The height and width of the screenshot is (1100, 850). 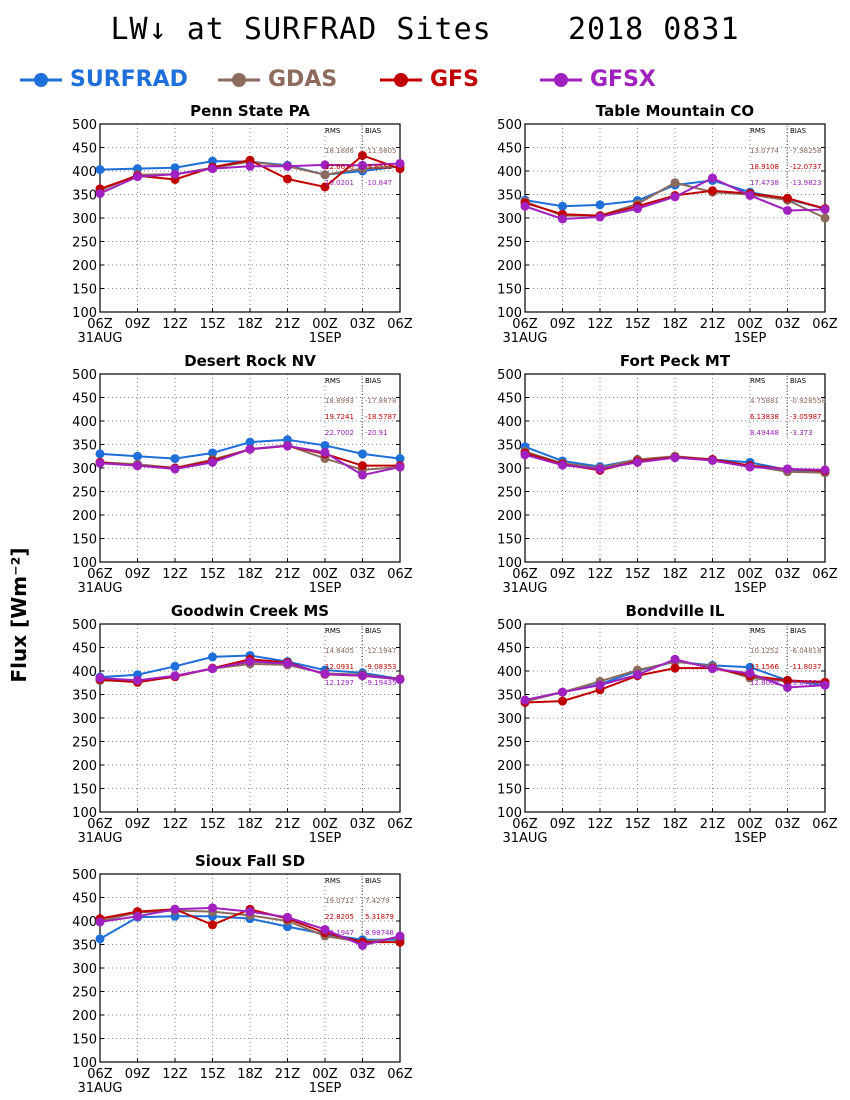 What do you see at coordinates (764, 683) in the screenshot?
I see `stats-rms-value: 12.8008` at bounding box center [764, 683].